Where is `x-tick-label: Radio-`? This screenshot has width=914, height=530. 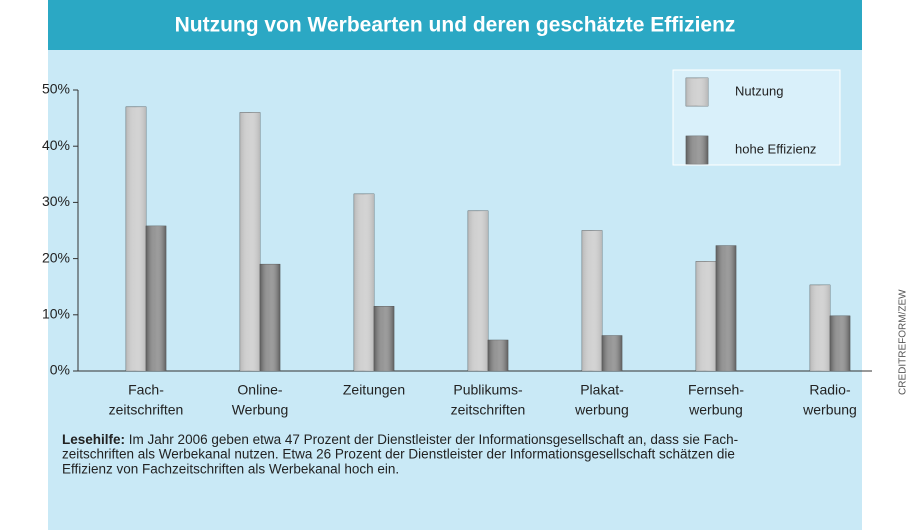 x-tick-label: Radio- is located at coordinates (830, 390).